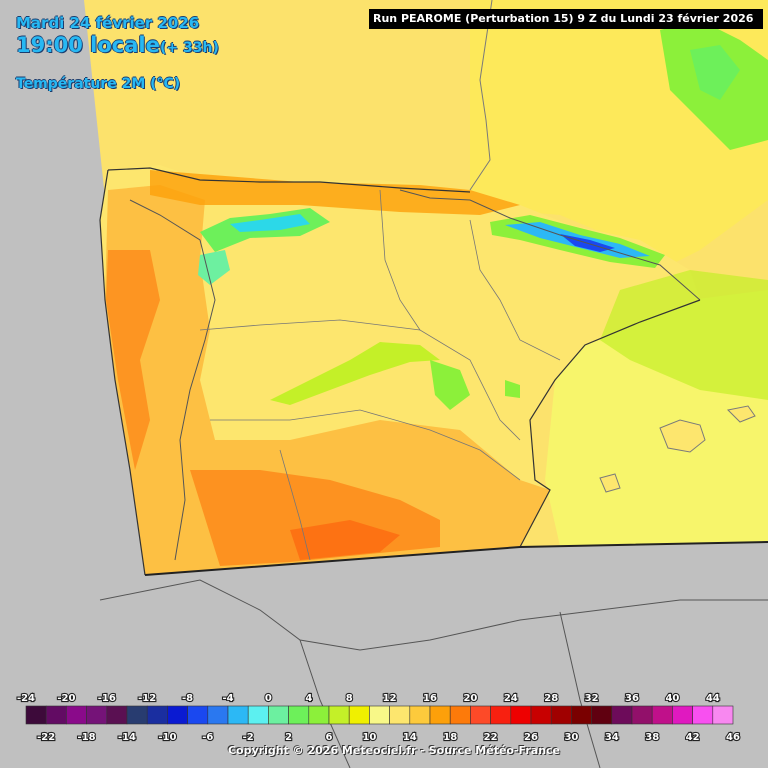 Image resolution: width=768 pixels, height=768 pixels. Describe the element at coordinates (268, 698) in the screenshot. I see `legend-top-label: 0` at that location.